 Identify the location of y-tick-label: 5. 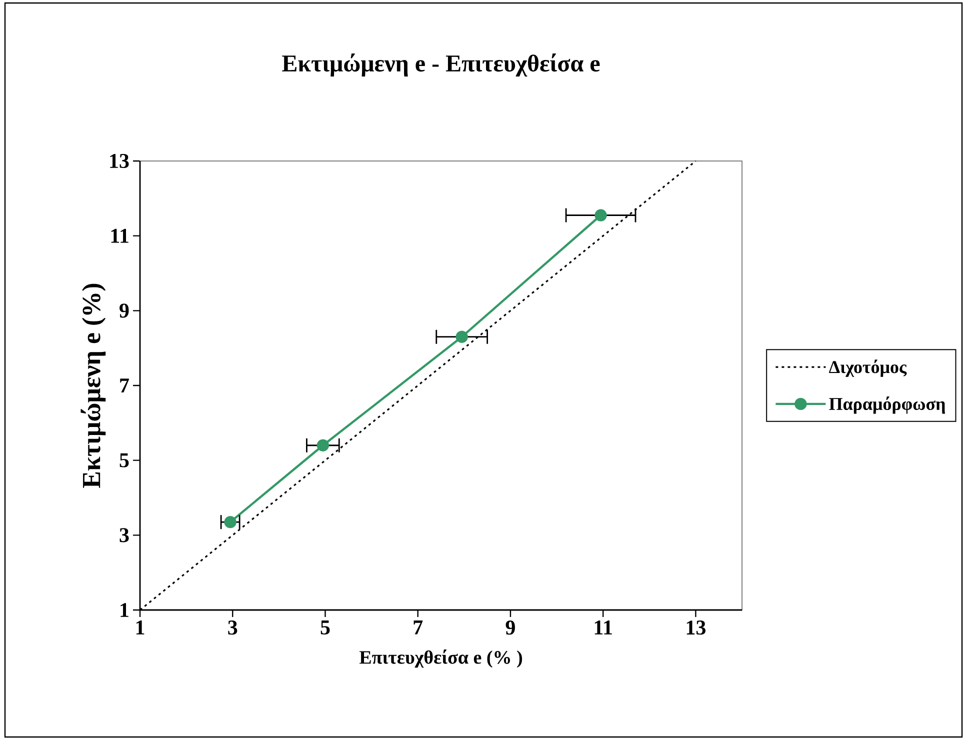
(124, 460).